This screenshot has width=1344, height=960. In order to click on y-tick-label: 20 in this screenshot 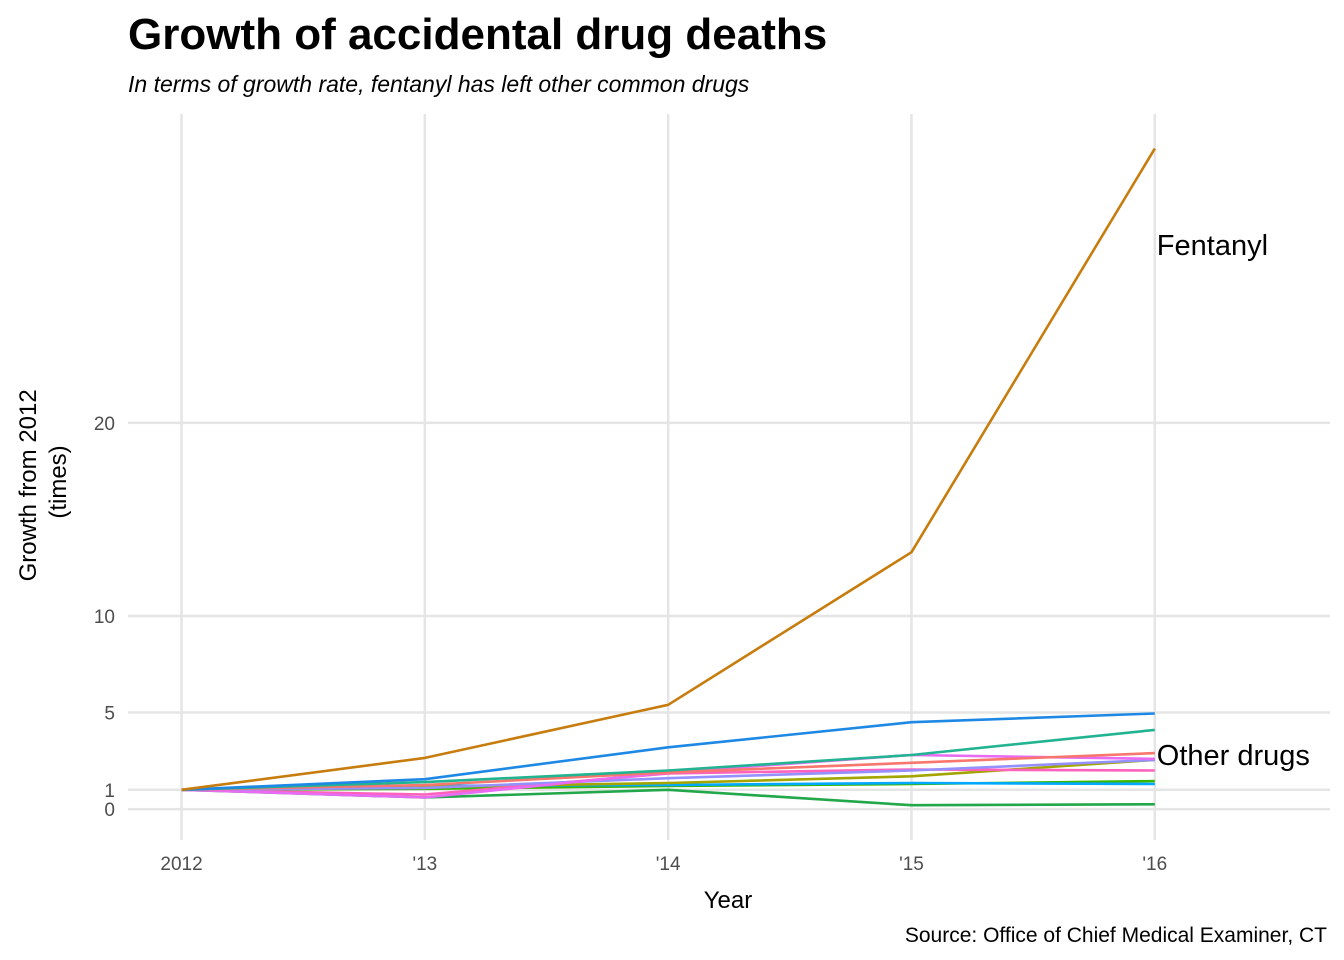, I will do `click(104, 424)`.